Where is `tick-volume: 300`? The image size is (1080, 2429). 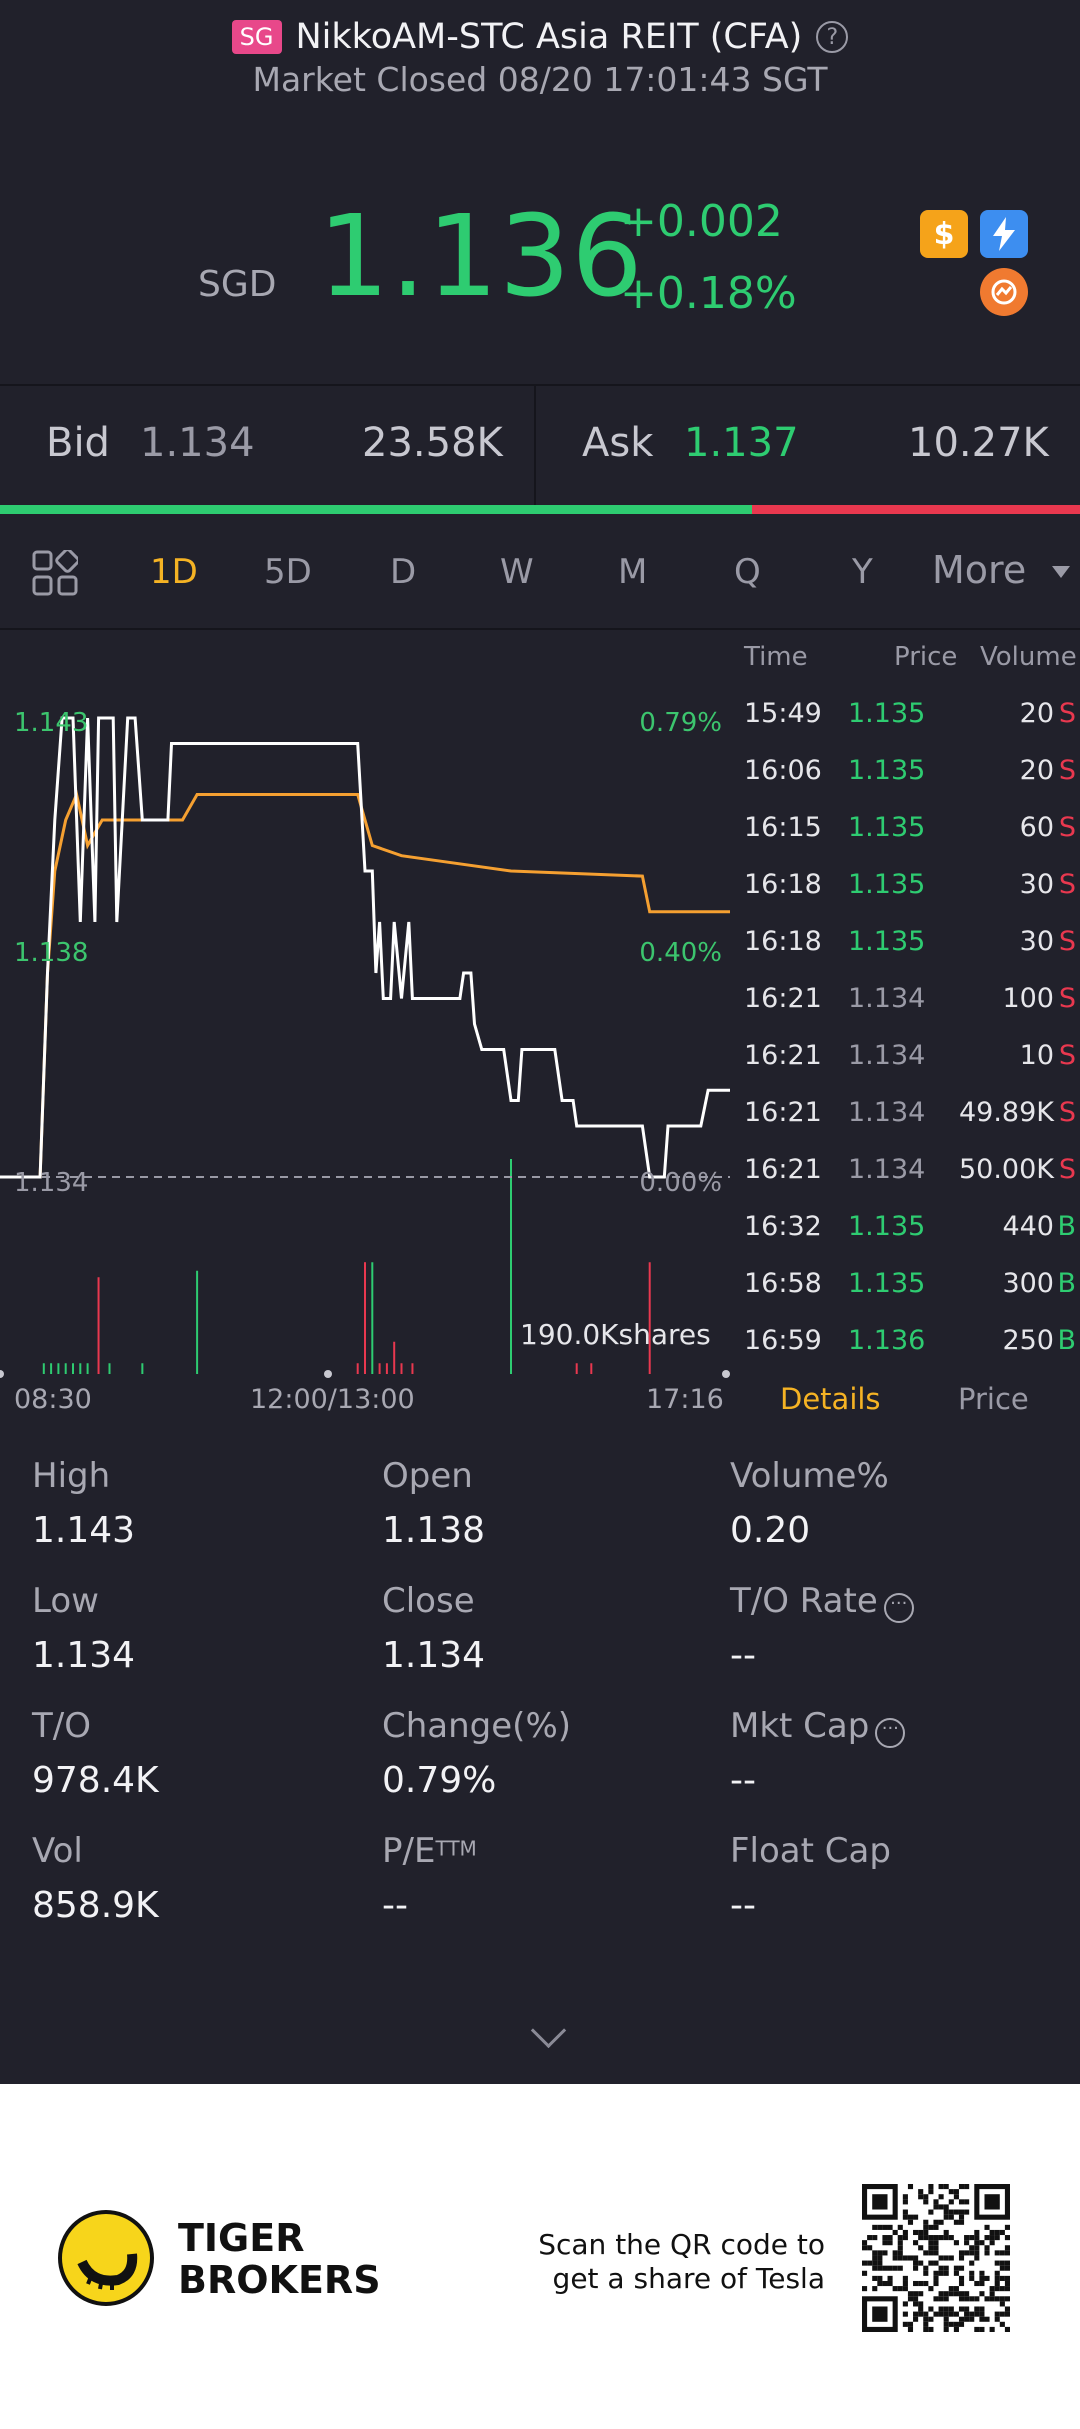 tick-volume: 300 is located at coordinates (1028, 1283).